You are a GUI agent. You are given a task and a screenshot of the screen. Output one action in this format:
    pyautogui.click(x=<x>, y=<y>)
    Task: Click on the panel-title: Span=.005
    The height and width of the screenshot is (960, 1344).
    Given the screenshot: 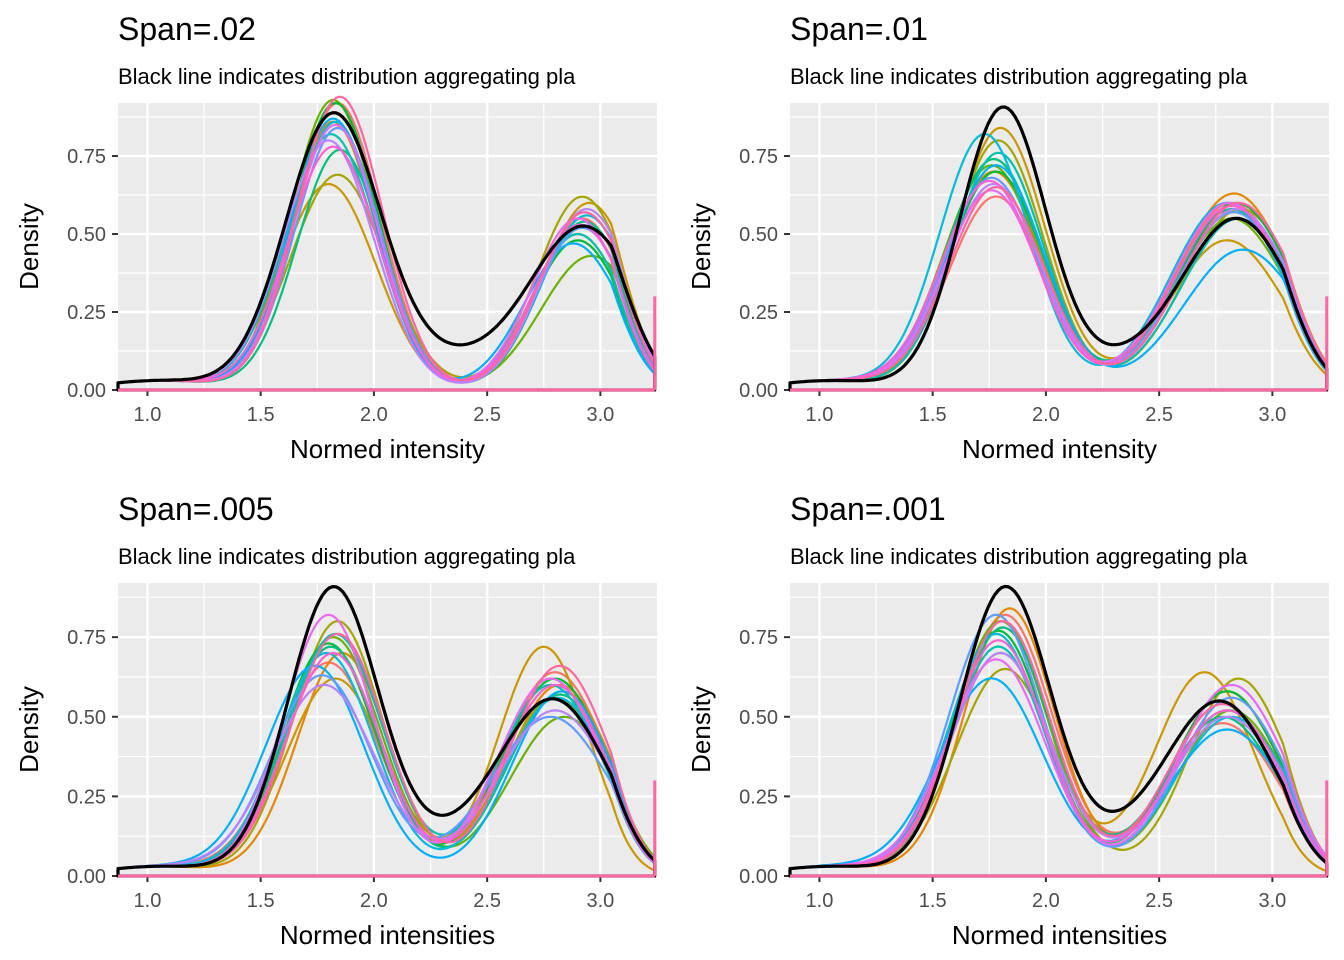 What is the action you would take?
    pyautogui.click(x=196, y=509)
    